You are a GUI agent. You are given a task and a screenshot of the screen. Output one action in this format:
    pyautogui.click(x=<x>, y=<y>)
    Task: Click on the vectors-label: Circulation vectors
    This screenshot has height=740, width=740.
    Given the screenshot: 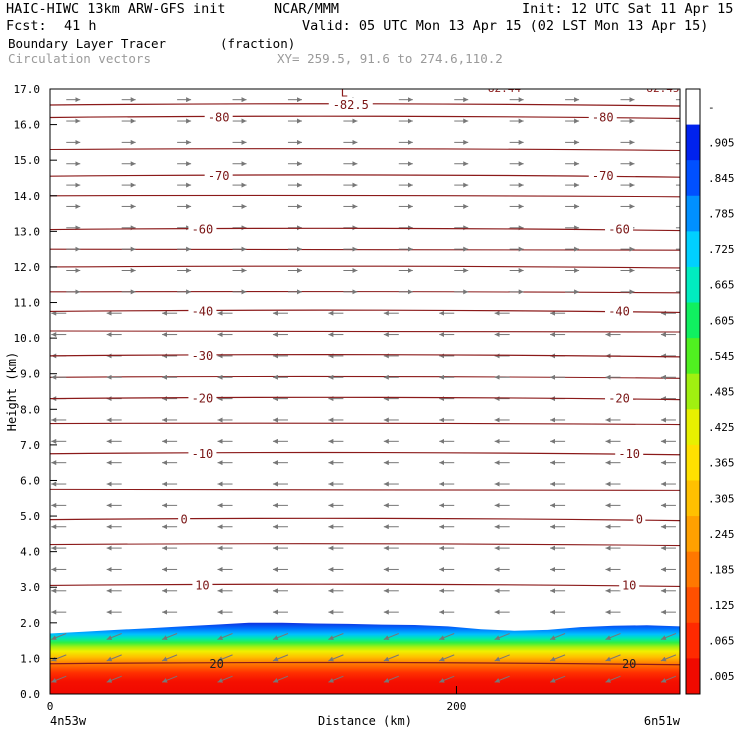 What is the action you would take?
    pyautogui.click(x=79, y=58)
    